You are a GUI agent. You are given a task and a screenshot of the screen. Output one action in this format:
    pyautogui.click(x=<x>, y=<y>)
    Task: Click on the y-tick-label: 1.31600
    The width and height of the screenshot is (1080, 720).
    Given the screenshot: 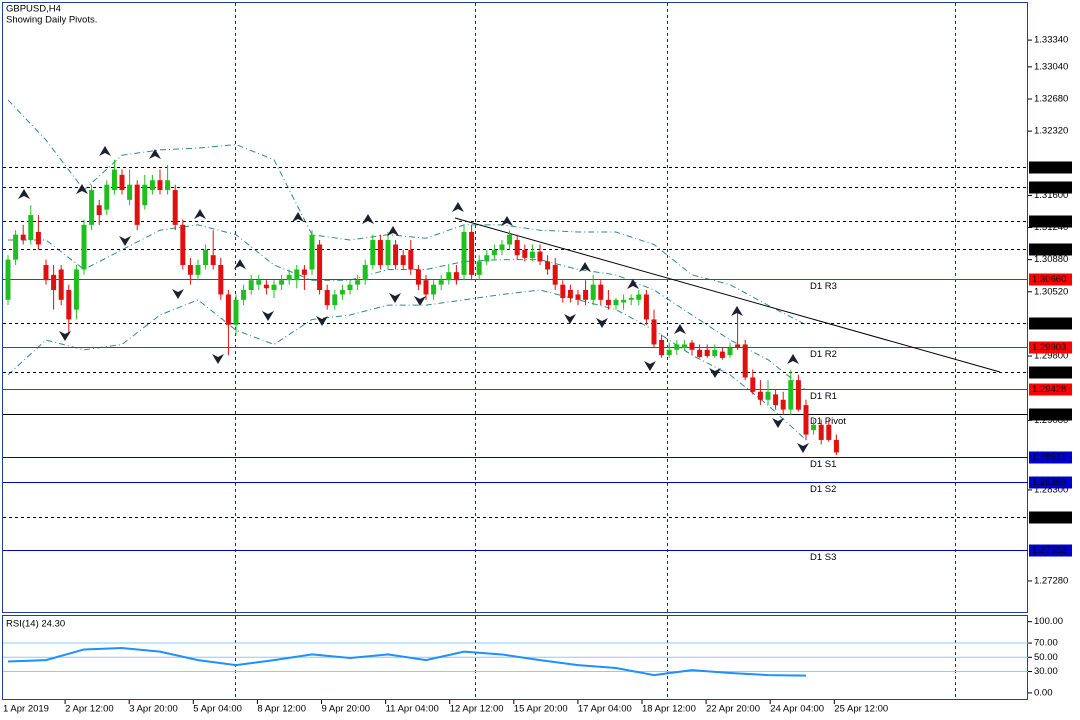 What is the action you would take?
    pyautogui.click(x=1051, y=195)
    